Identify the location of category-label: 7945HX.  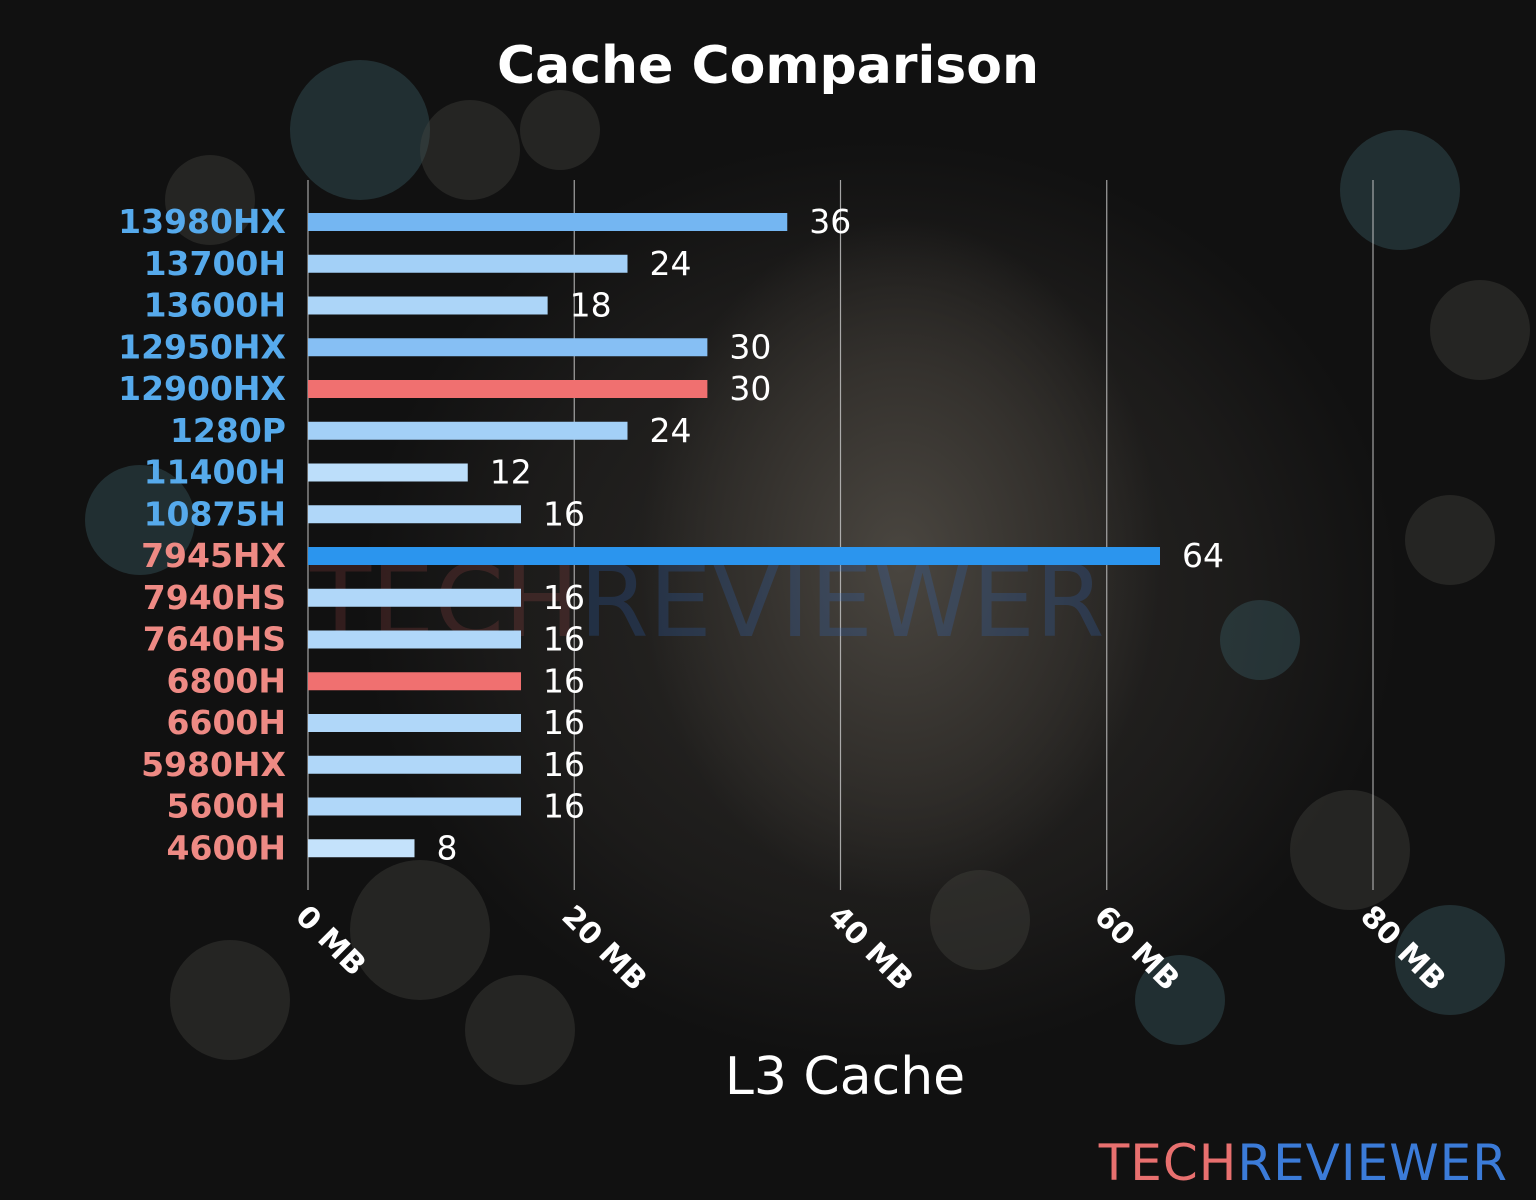
(213, 555).